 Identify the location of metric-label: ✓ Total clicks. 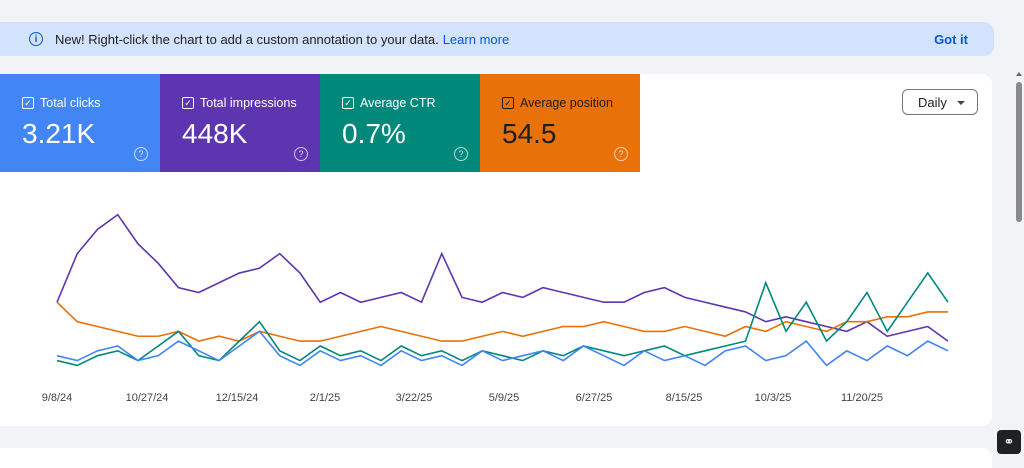
(91, 103).